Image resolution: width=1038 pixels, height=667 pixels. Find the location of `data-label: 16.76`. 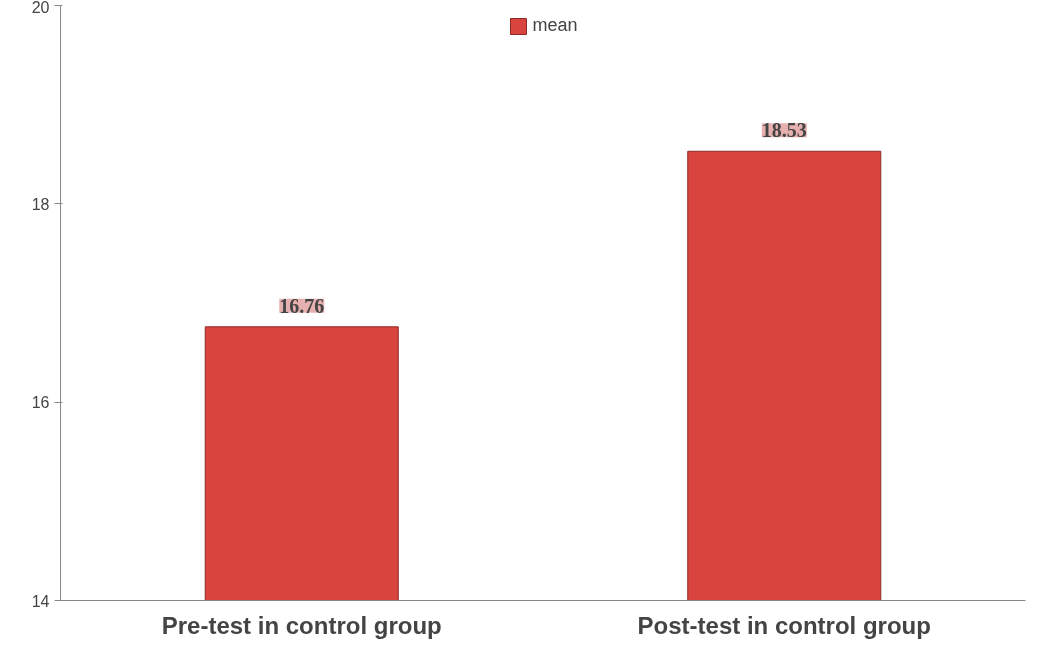

data-label: 16.76 is located at coordinates (302, 305).